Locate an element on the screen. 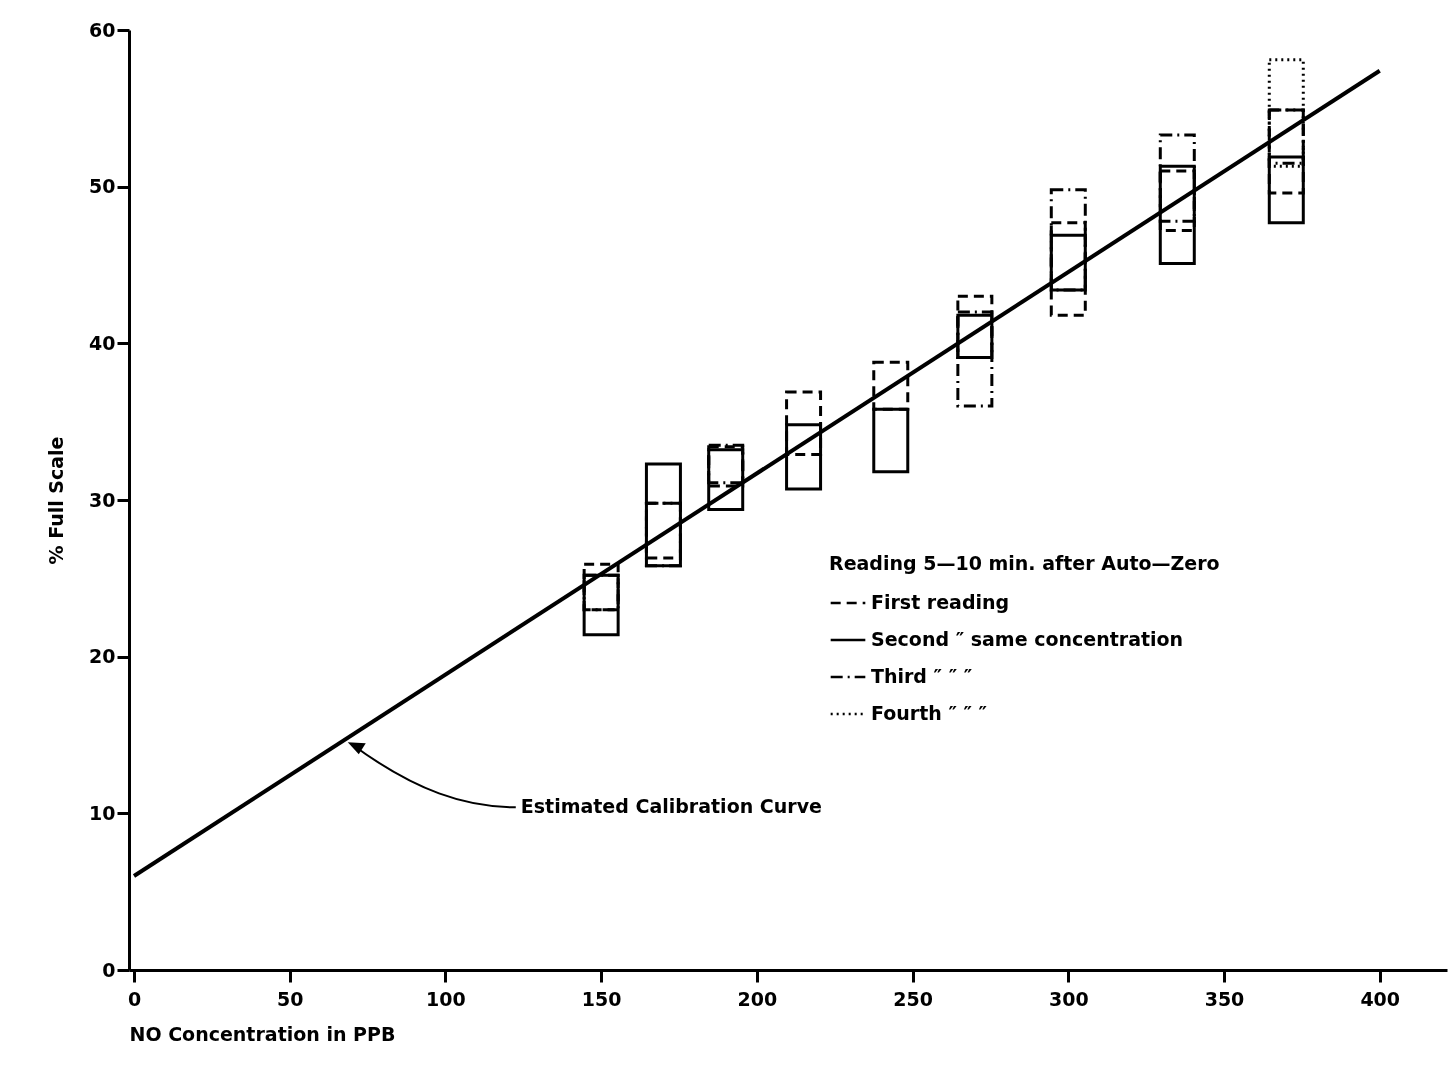 Image resolution: width=1453 pixels, height=1077 pixels. y-tick-label: 20 is located at coordinates (102, 656).